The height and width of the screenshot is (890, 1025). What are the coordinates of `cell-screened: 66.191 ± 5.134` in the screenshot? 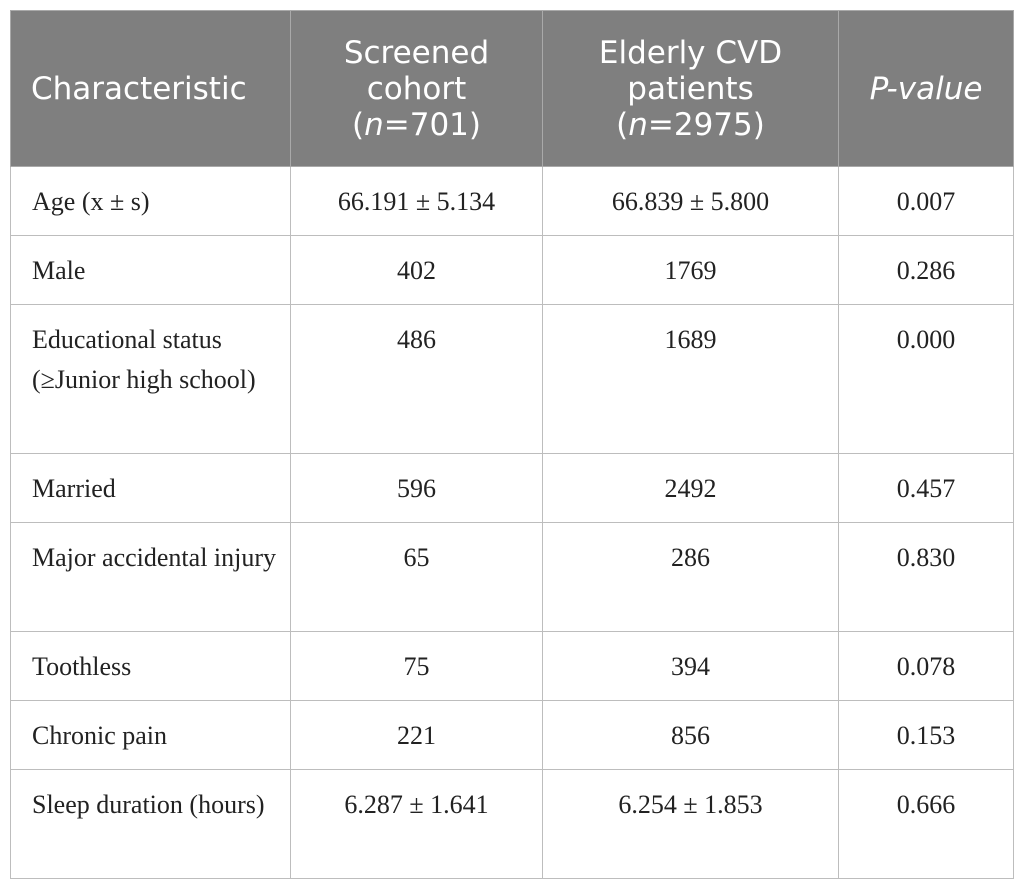 It's located at (416, 201).